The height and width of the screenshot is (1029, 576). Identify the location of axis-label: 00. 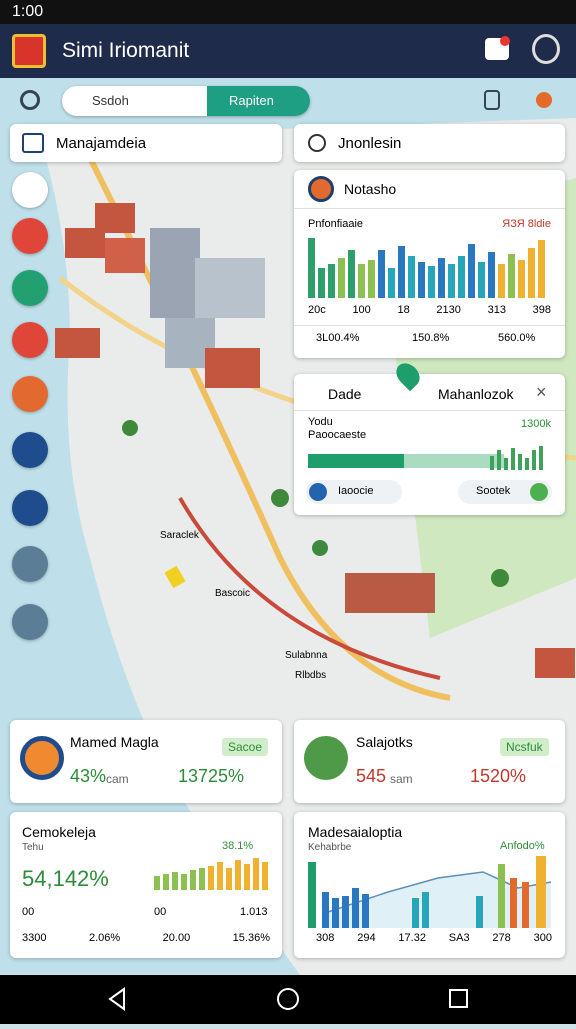
(28, 912).